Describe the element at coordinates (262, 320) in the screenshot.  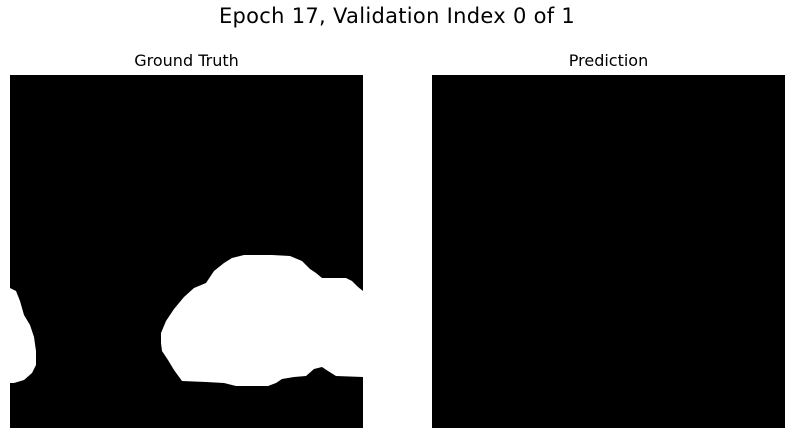
I see `ground-truth-mask-right` at that location.